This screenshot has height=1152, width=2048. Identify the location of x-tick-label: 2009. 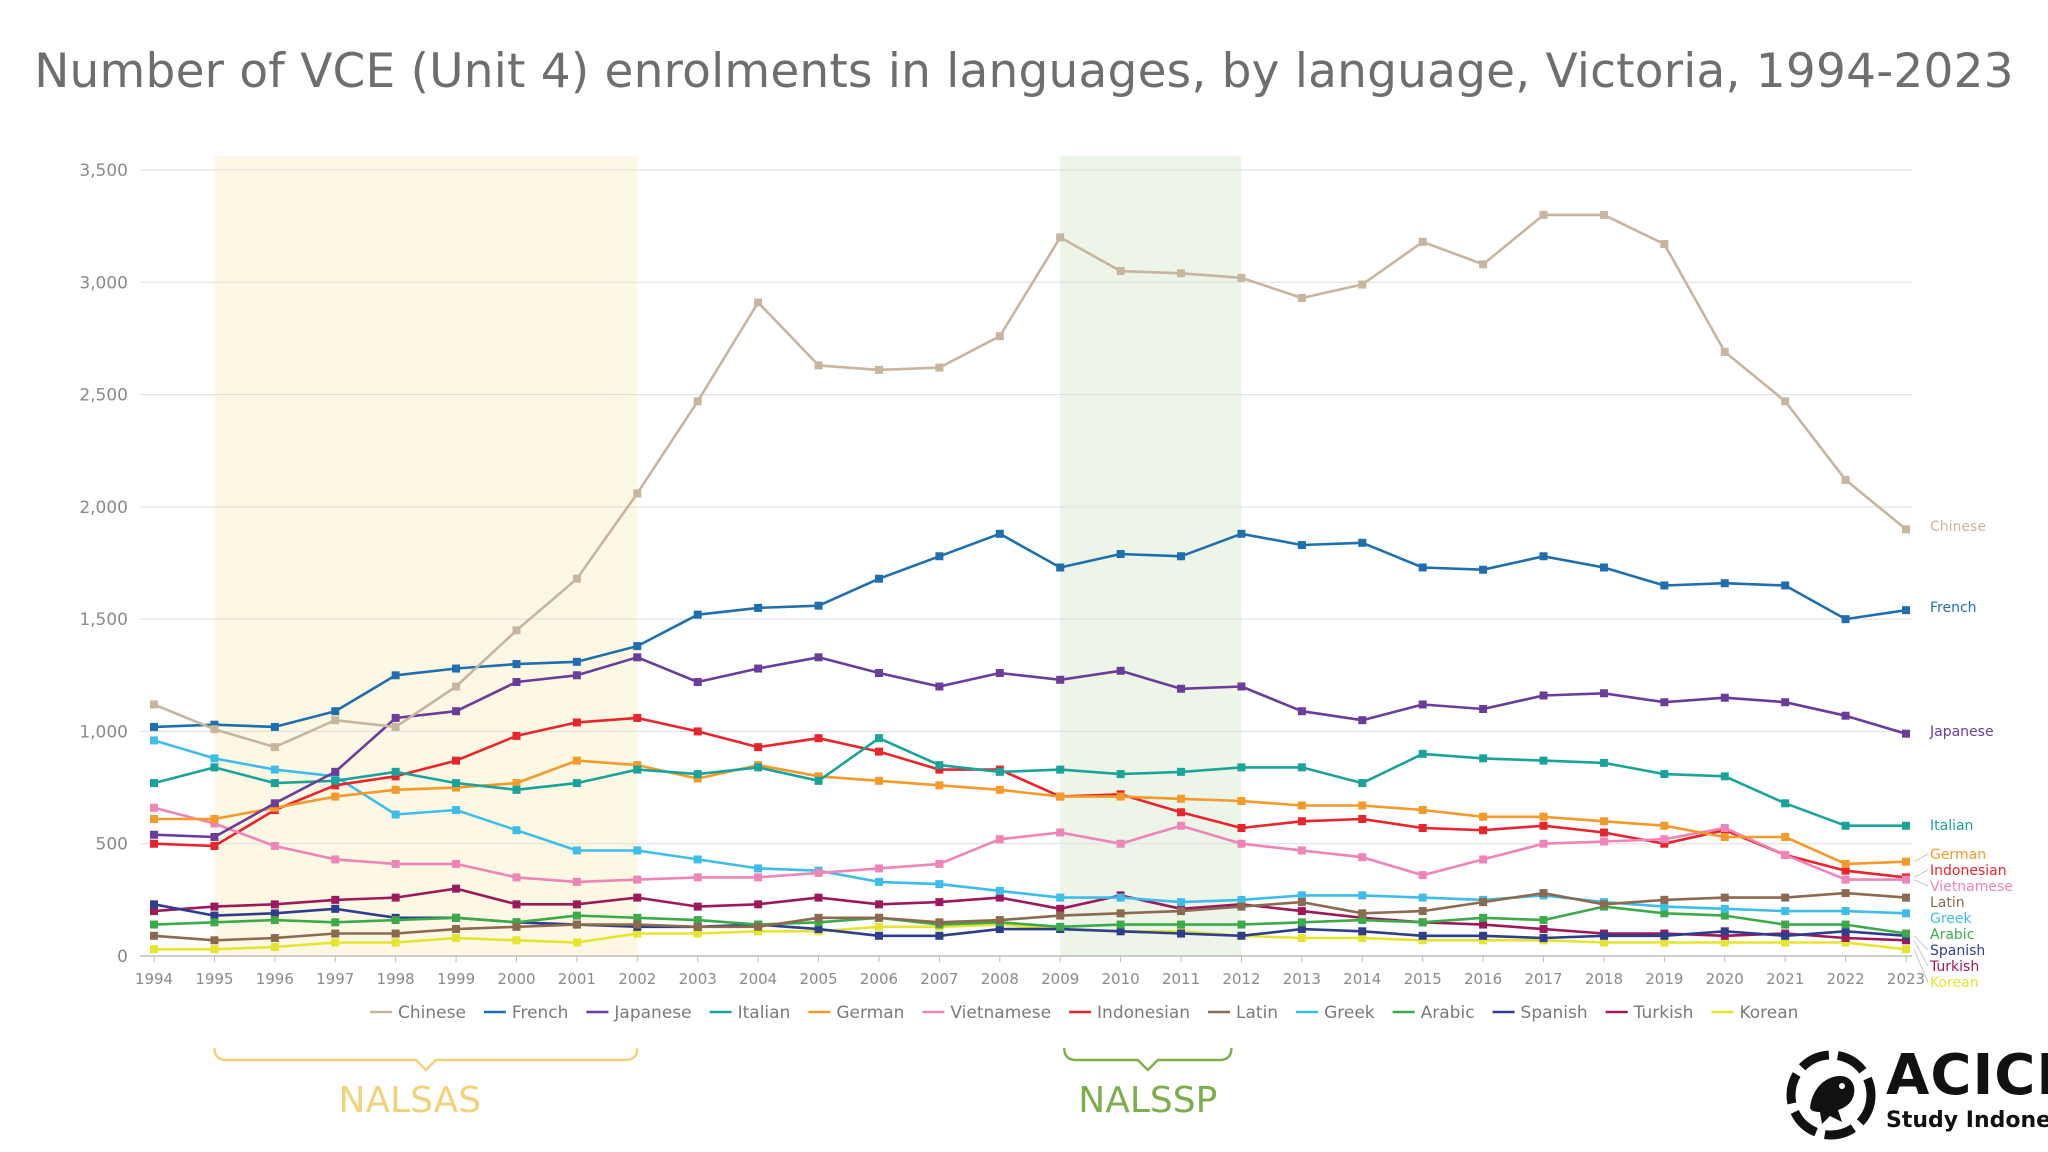
(1060, 979).